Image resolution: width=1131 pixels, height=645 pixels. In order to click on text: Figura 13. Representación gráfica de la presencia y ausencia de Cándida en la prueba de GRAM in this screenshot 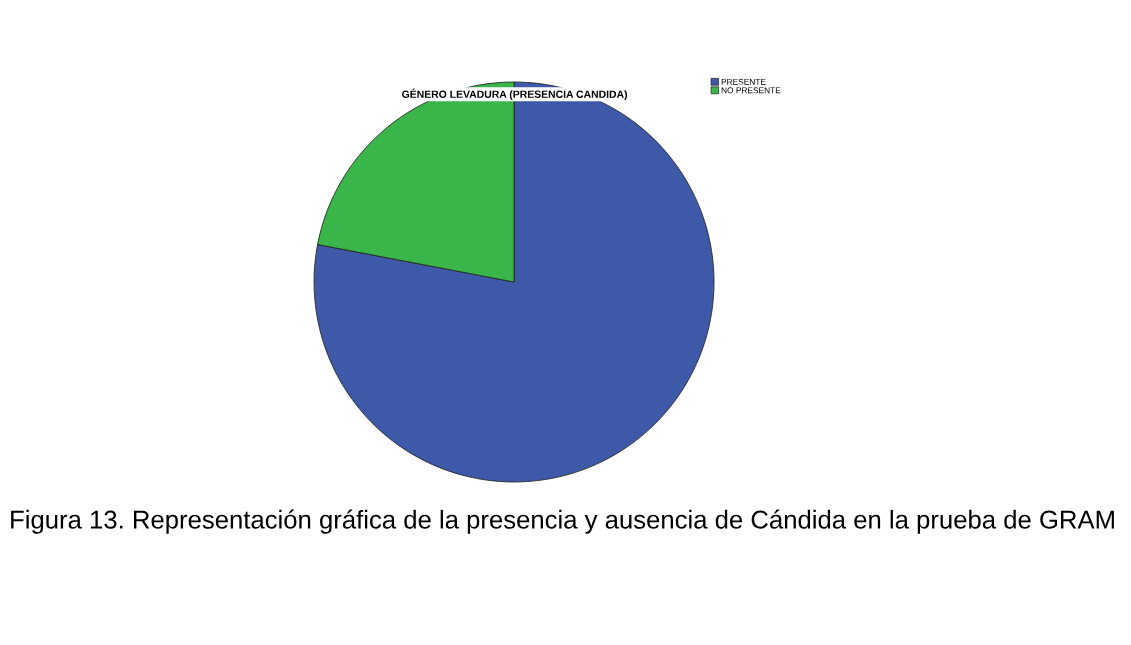, I will do `click(562, 521)`.